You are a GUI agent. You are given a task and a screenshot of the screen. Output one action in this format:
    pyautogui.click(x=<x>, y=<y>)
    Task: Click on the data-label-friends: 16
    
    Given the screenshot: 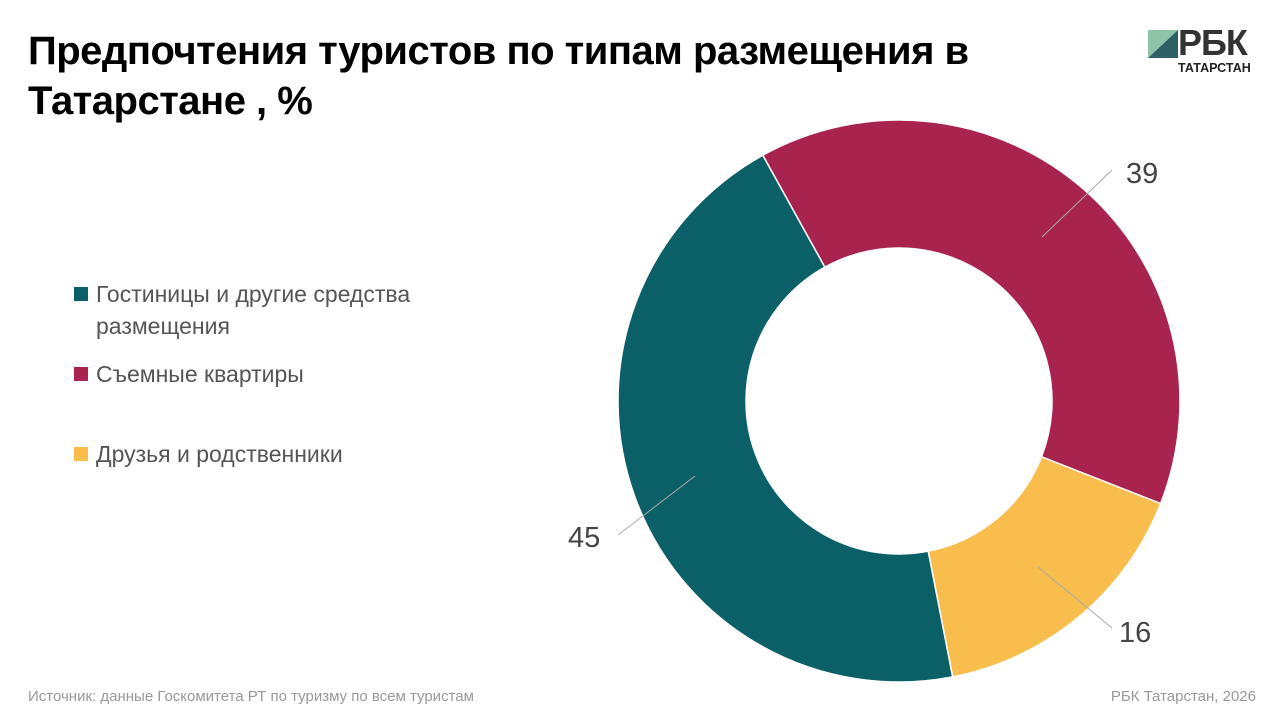 What is the action you would take?
    pyautogui.click(x=1135, y=633)
    